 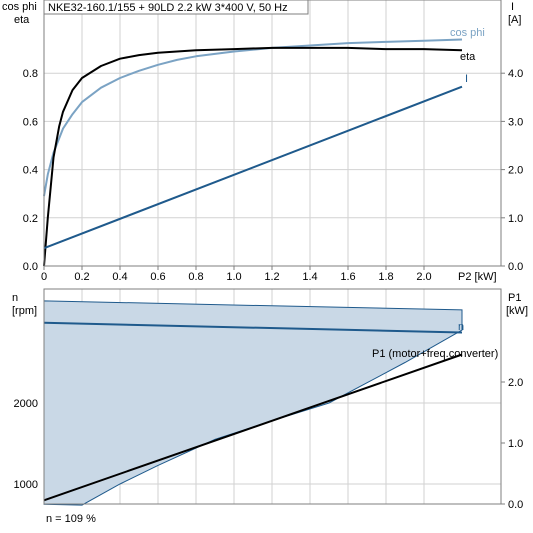 I want to click on x-axis-label: P2 [kW], so click(x=477, y=277).